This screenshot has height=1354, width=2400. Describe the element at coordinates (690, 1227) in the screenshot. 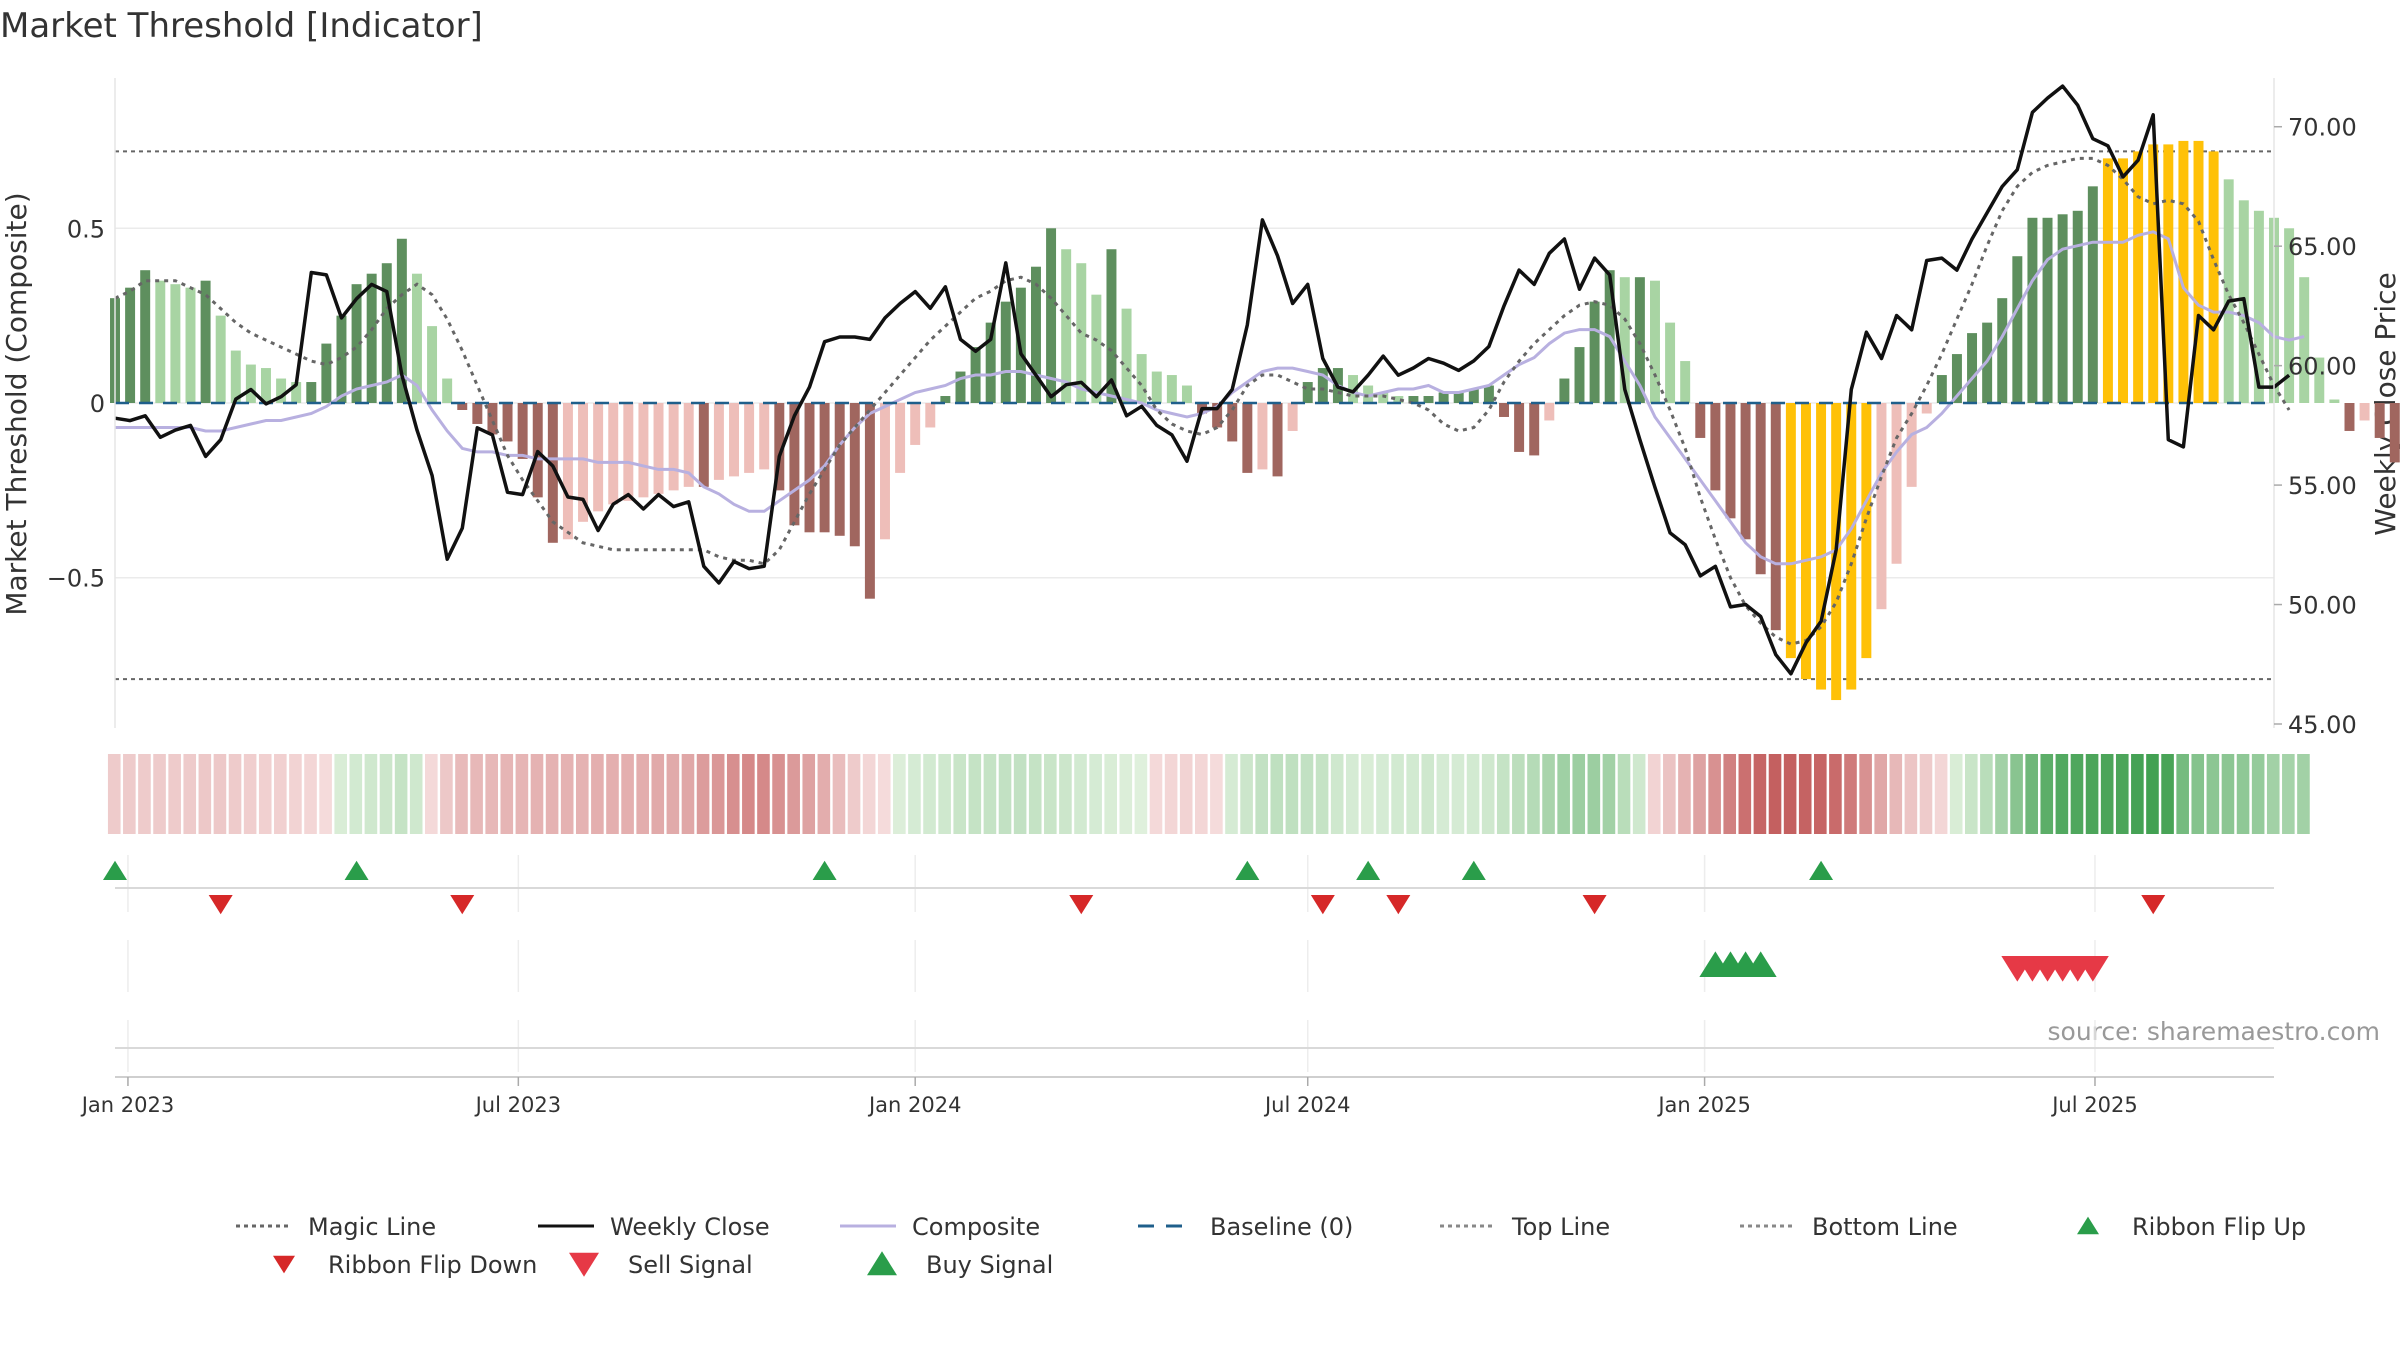

I see `legend-label: Weekly Close` at that location.